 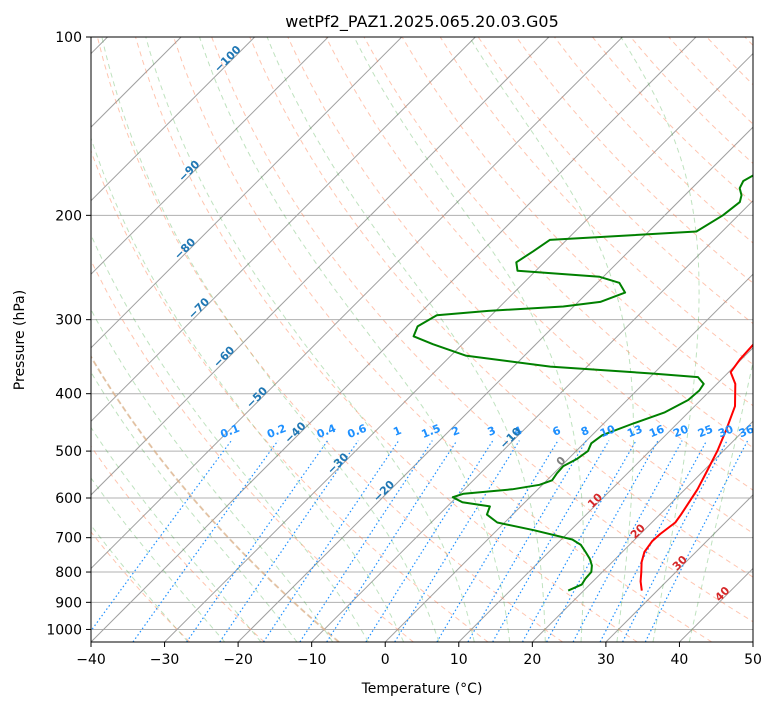 I want to click on y-tick-label: 700, so click(x=68, y=539).